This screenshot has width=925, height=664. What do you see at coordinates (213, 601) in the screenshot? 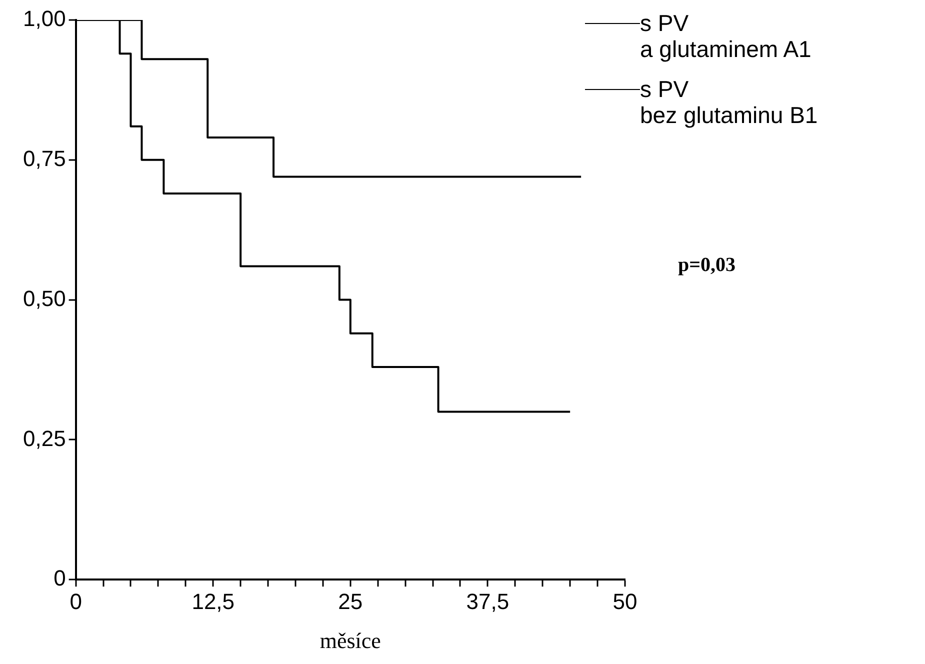
I see `x-tick-label: 12,5` at bounding box center [213, 601].